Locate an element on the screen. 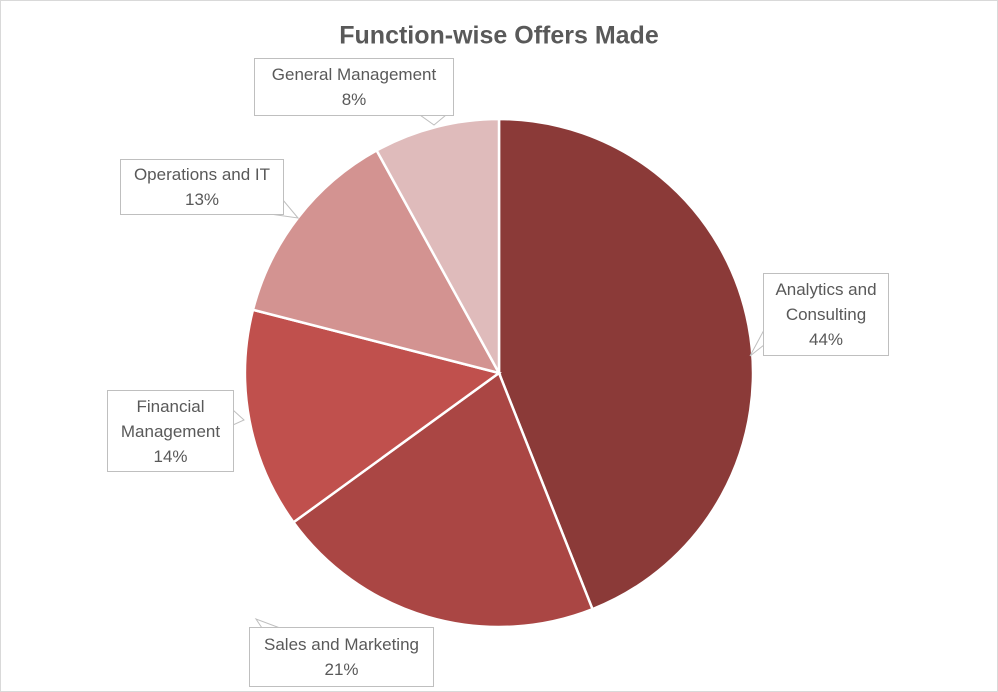 The width and height of the screenshot is (998, 692). data-label: General Management 8% is located at coordinates (354, 87).